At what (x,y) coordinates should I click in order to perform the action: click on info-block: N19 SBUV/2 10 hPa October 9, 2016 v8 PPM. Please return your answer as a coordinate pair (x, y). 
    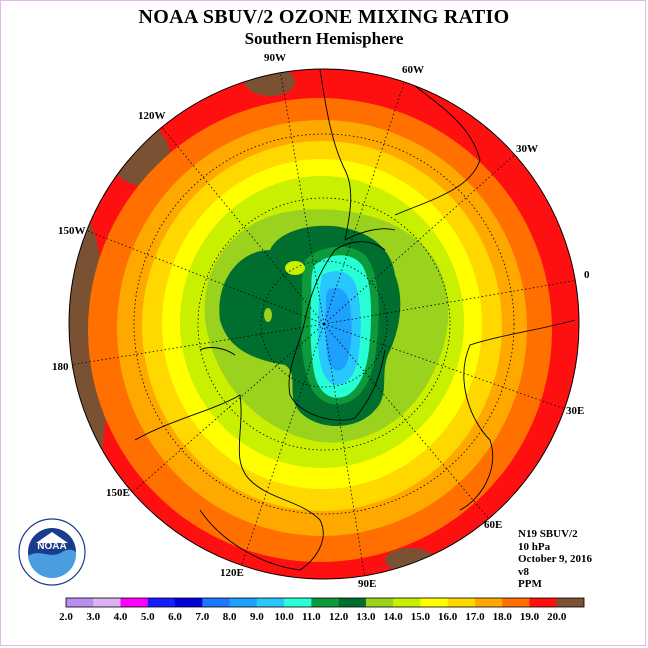
    Looking at the image, I should click on (555, 559).